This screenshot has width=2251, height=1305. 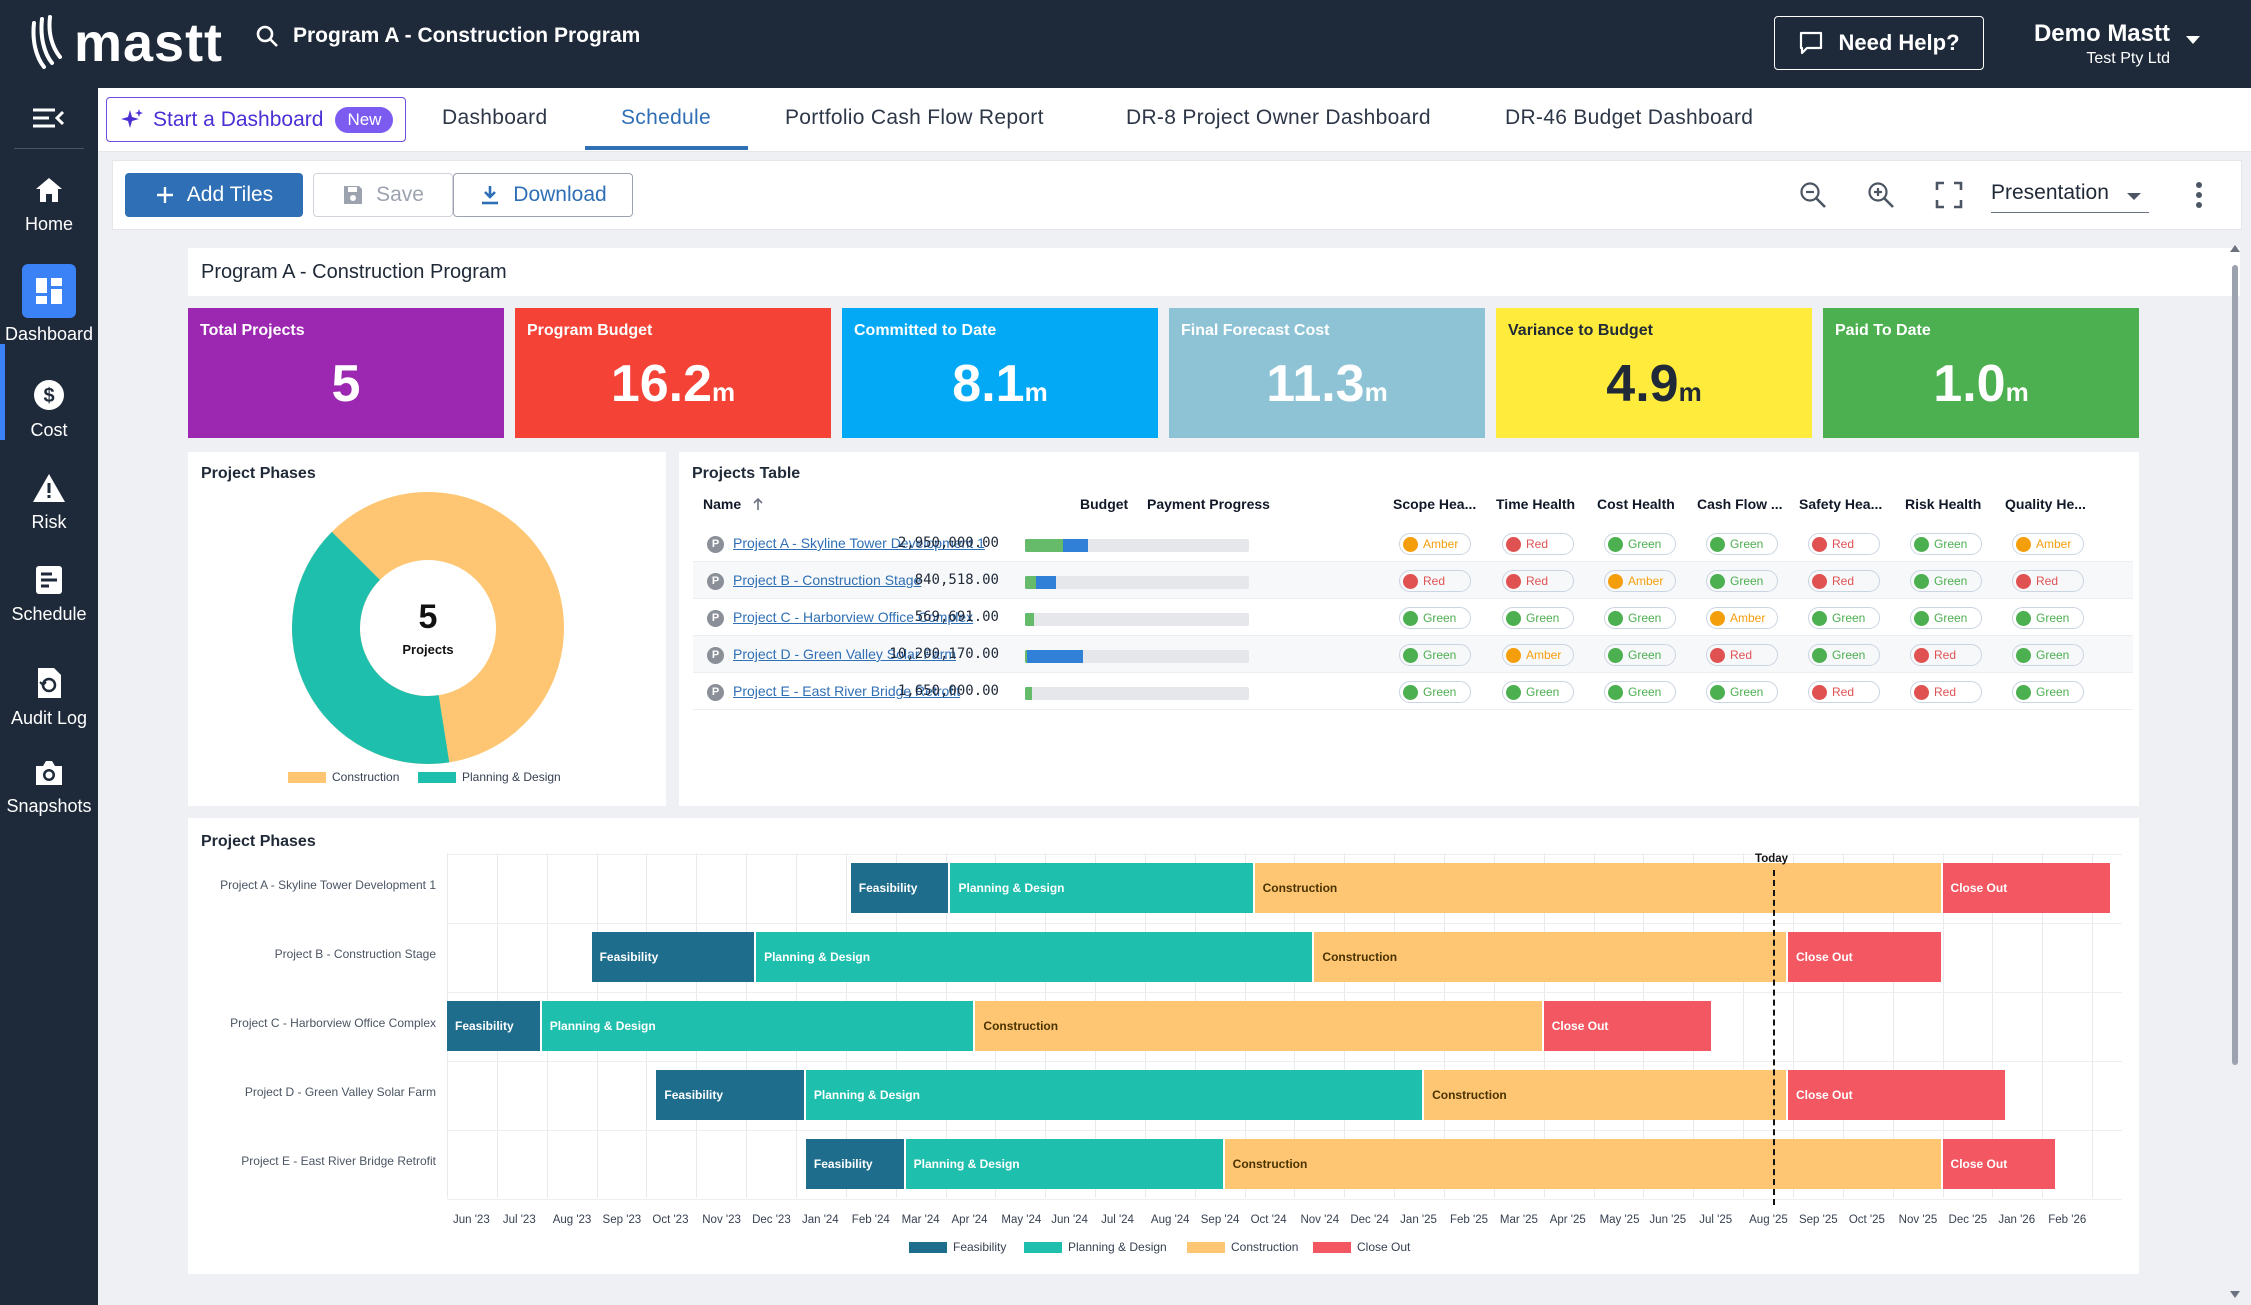 I want to click on tab-dr-8-project-owner-dashboard: DR-8 Project Owner Dashboard, so click(x=1278, y=117).